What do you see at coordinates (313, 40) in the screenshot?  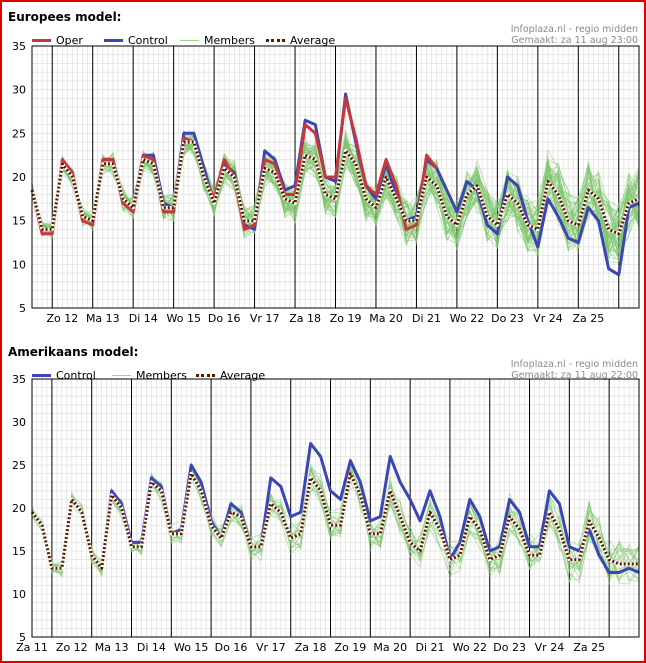 I see `legend-label-average: Average` at bounding box center [313, 40].